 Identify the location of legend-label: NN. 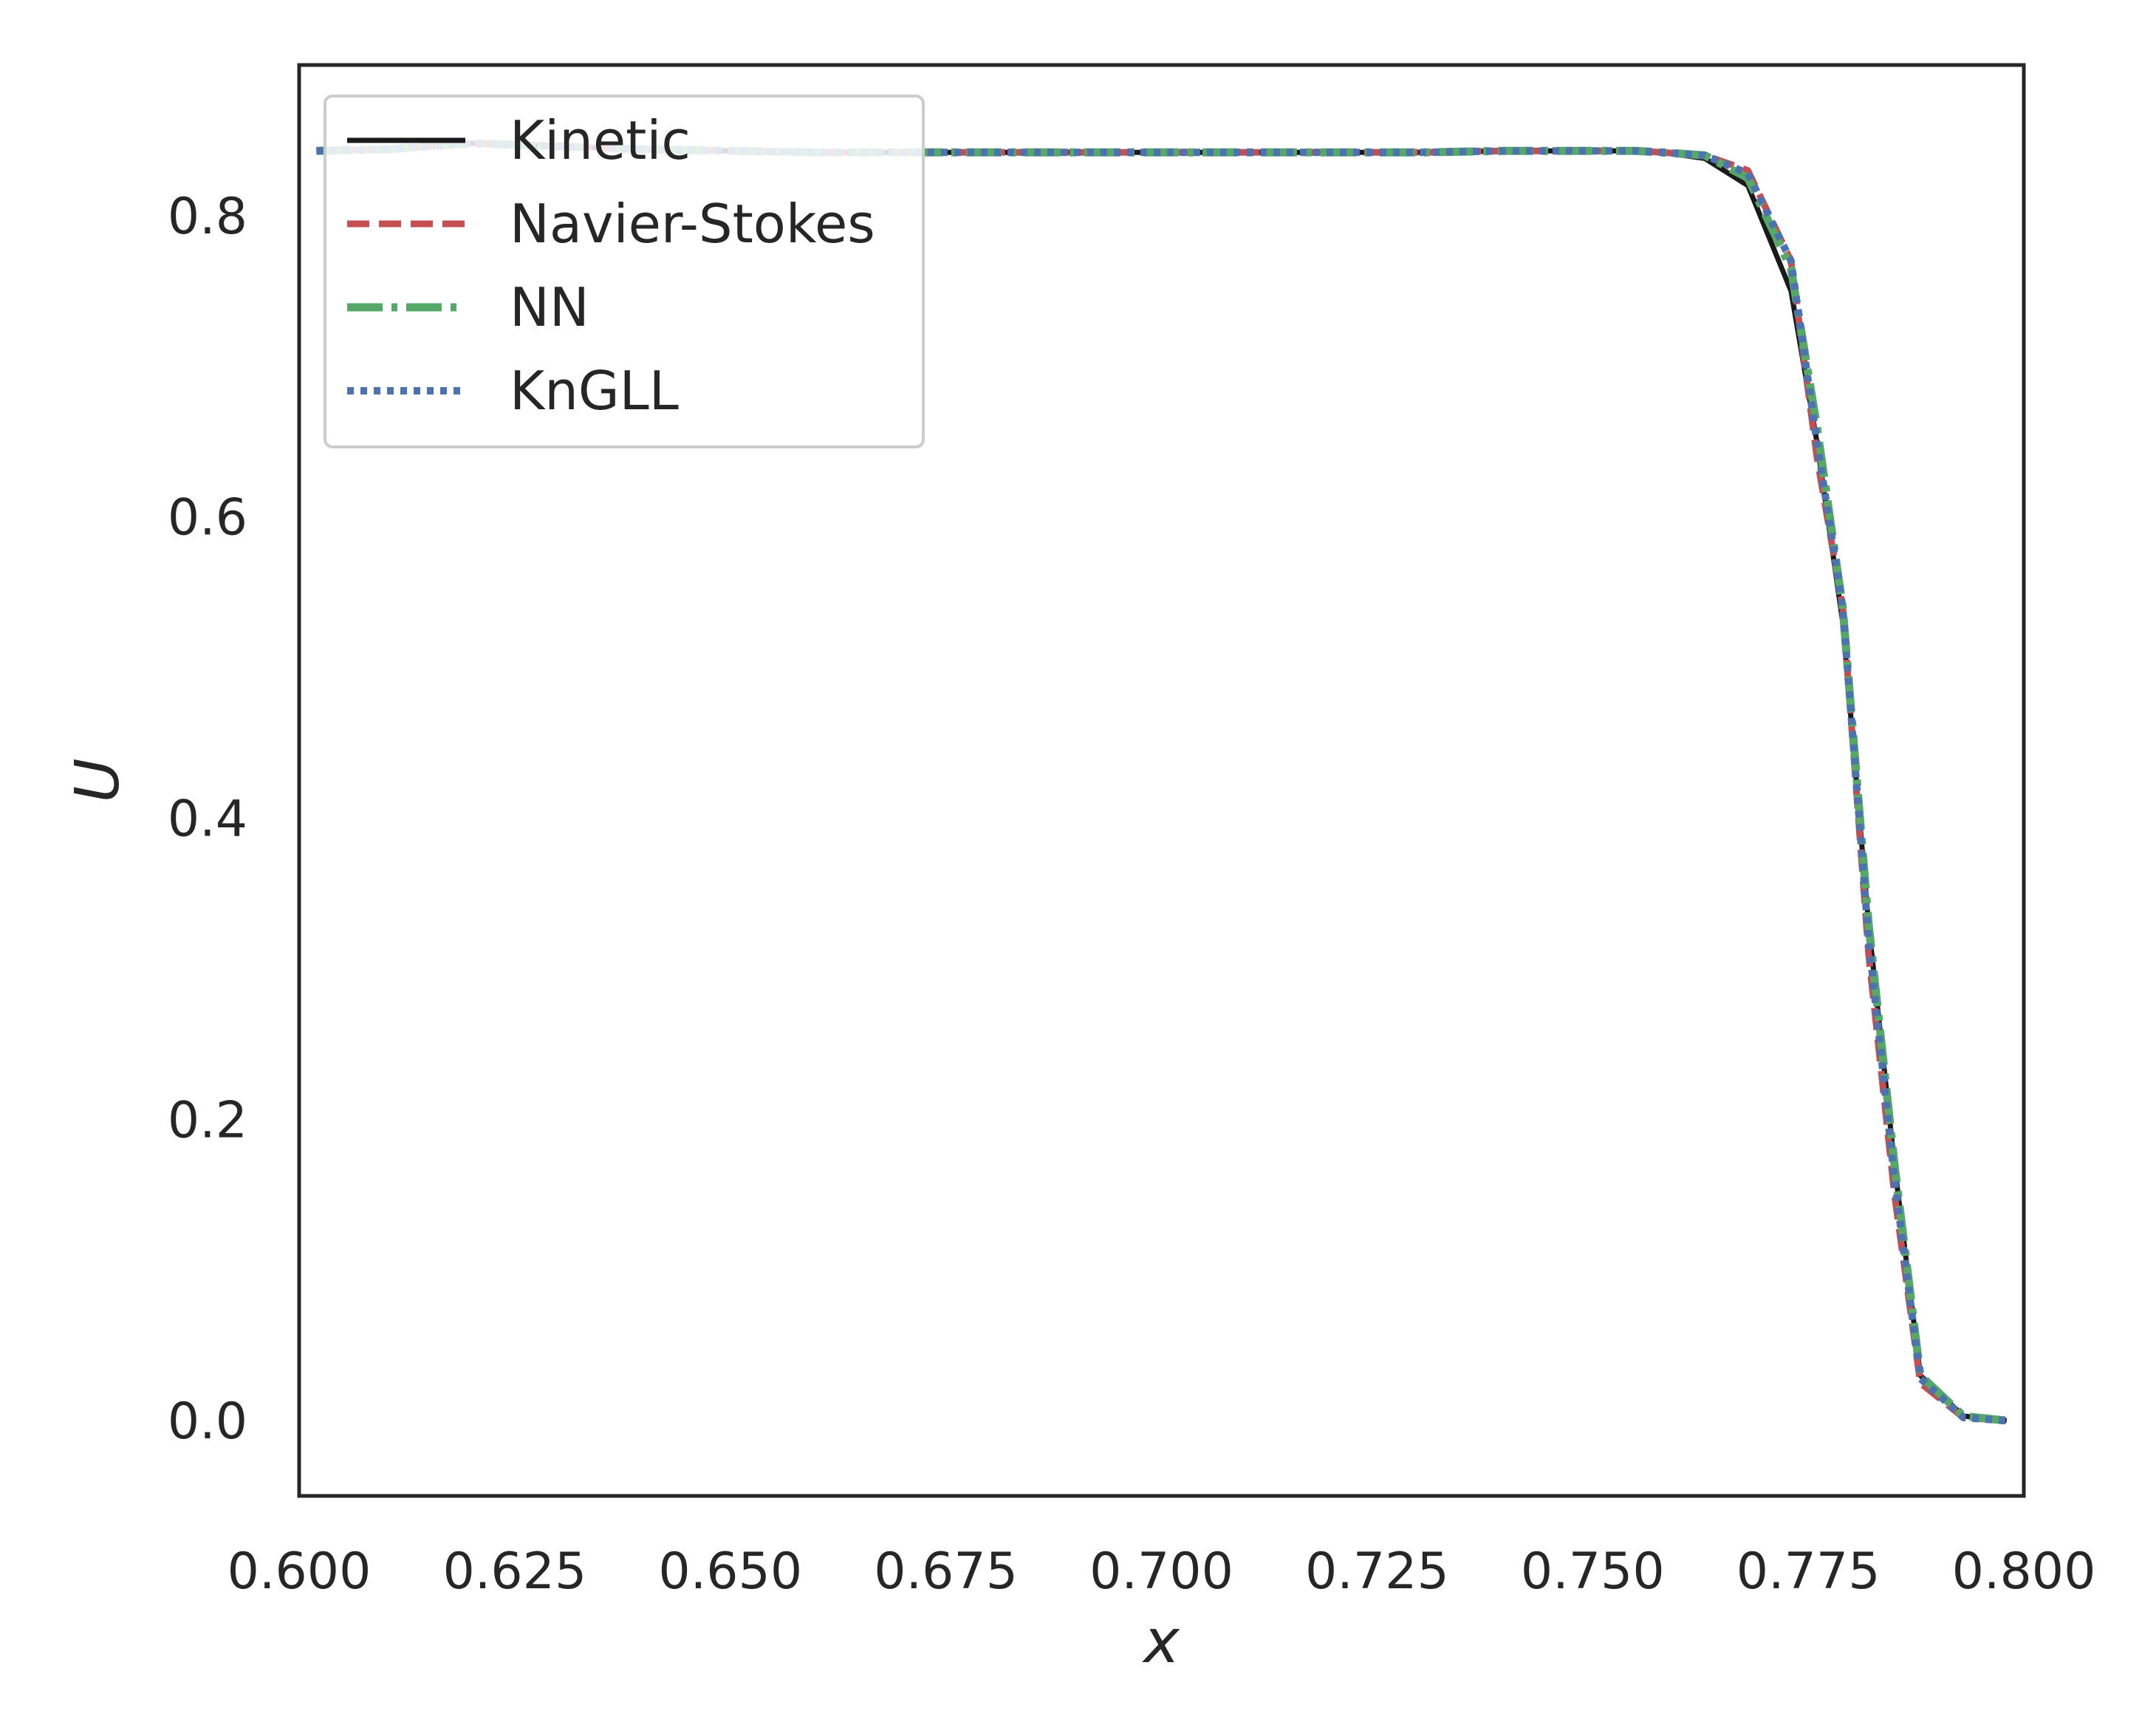
(549, 307).